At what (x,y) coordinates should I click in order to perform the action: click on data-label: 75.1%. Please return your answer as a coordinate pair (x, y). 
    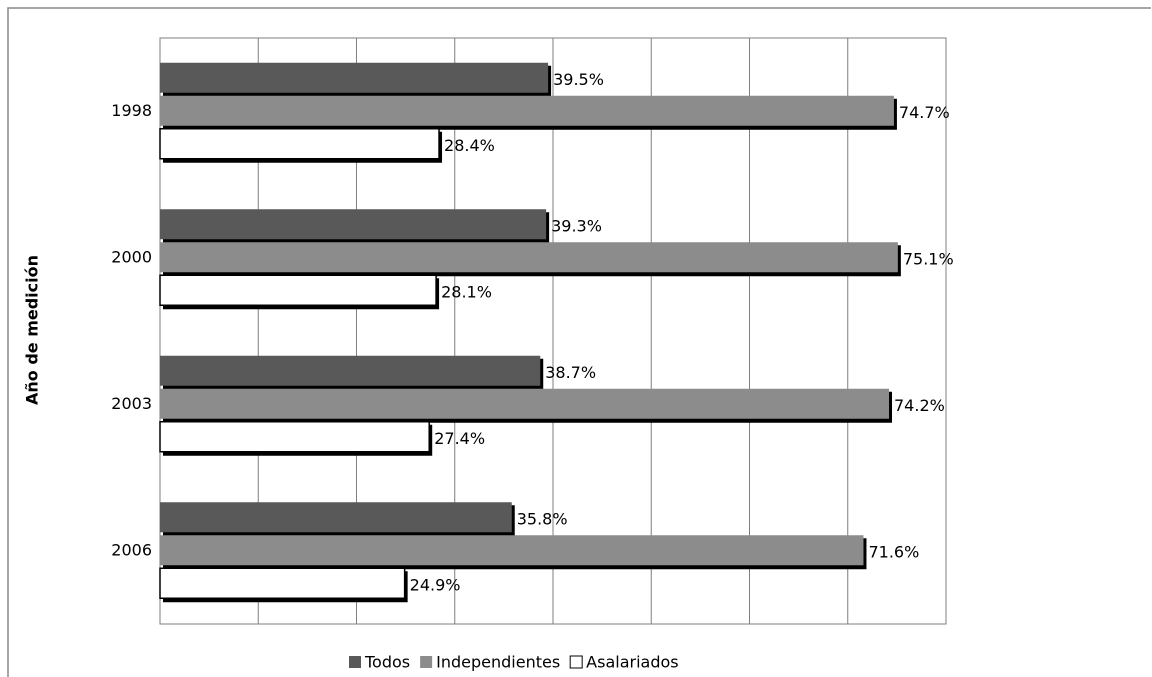
    Looking at the image, I should click on (928, 258).